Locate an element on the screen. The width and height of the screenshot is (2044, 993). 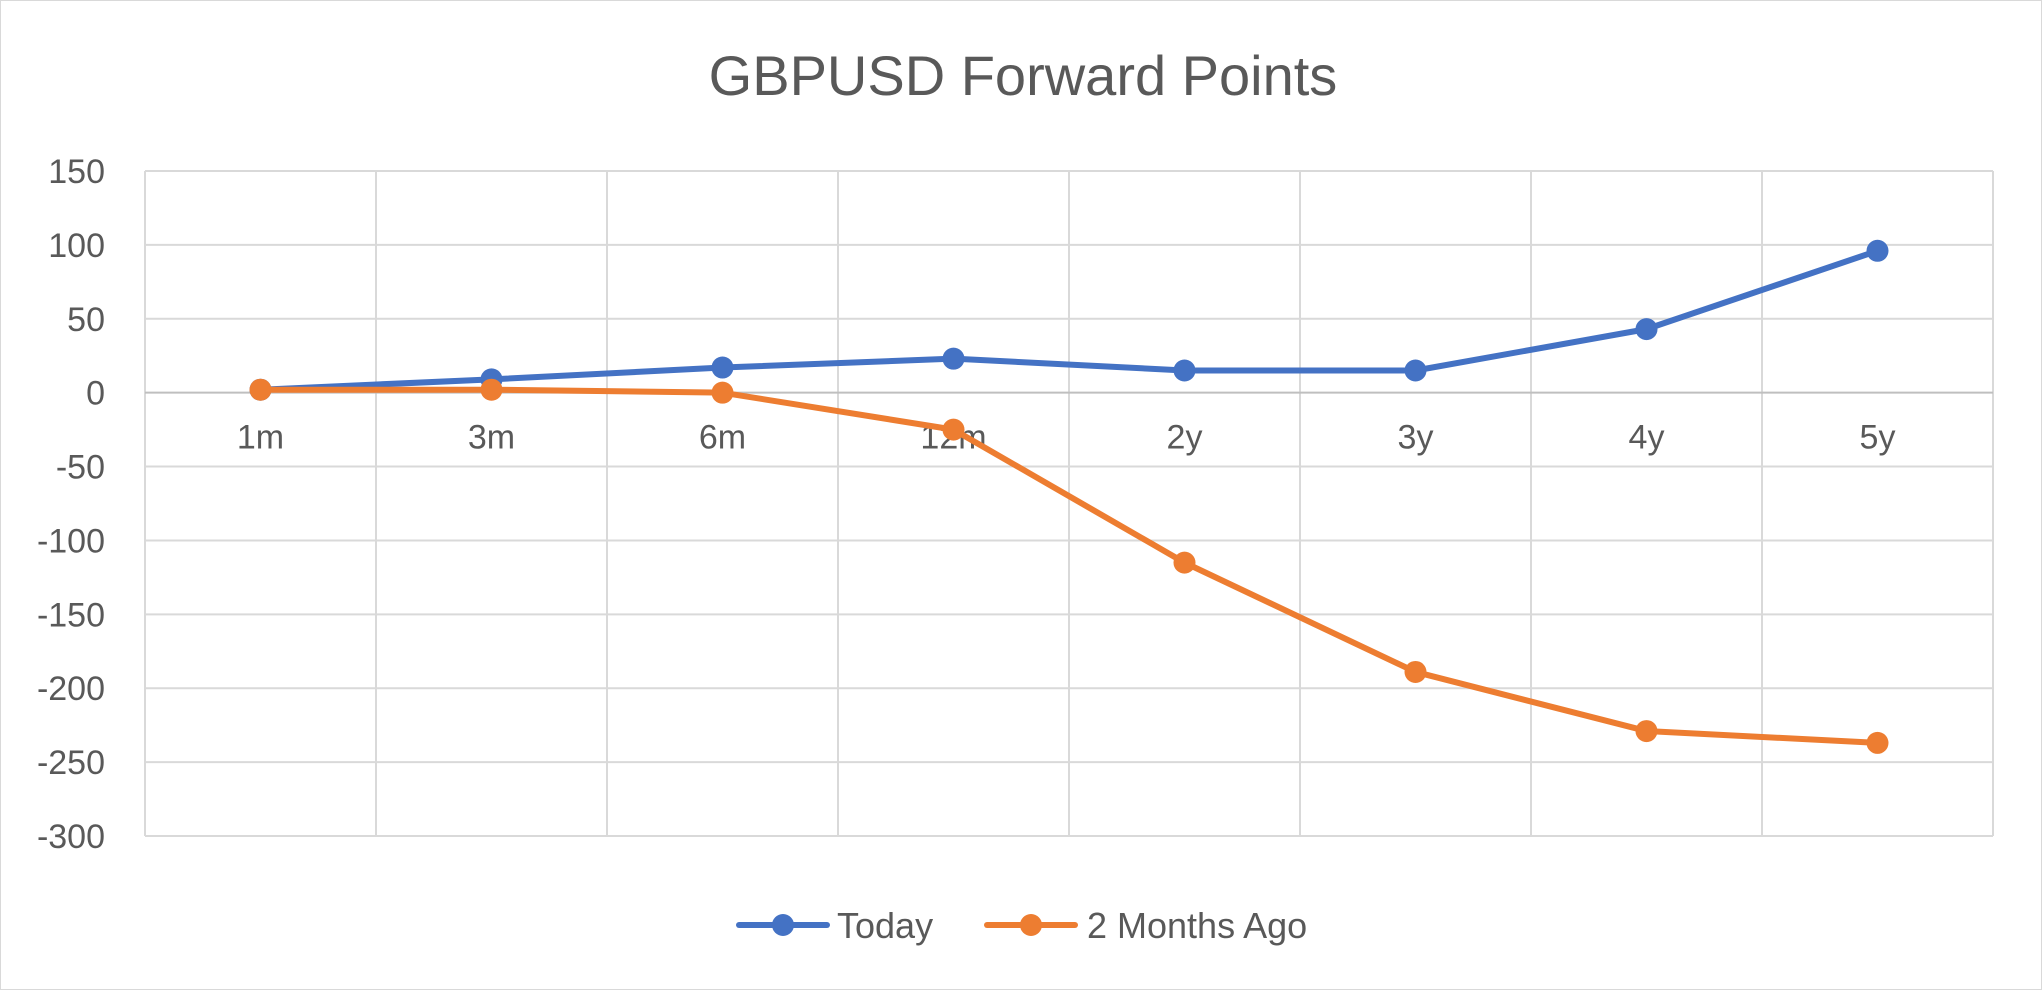
y-tick-label: -150 is located at coordinates (71, 615).